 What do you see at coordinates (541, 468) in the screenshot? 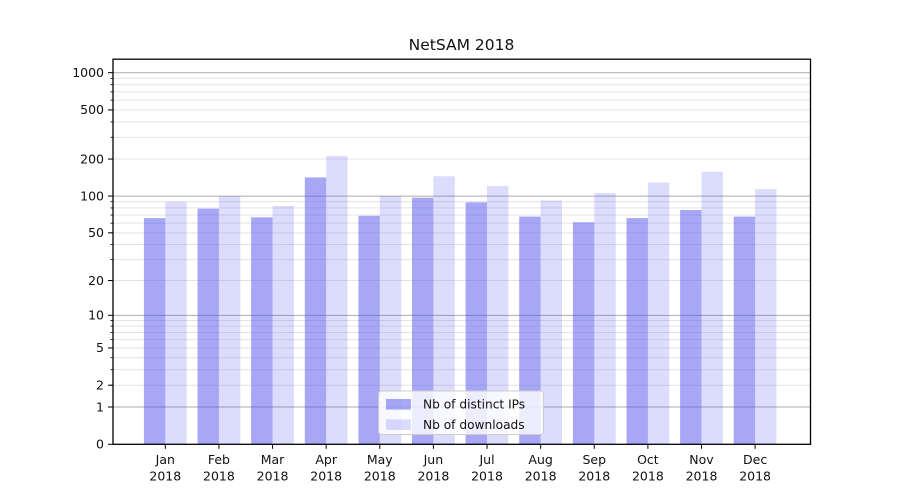
I see `x-tick-label-aug: Aug 2018` at bounding box center [541, 468].